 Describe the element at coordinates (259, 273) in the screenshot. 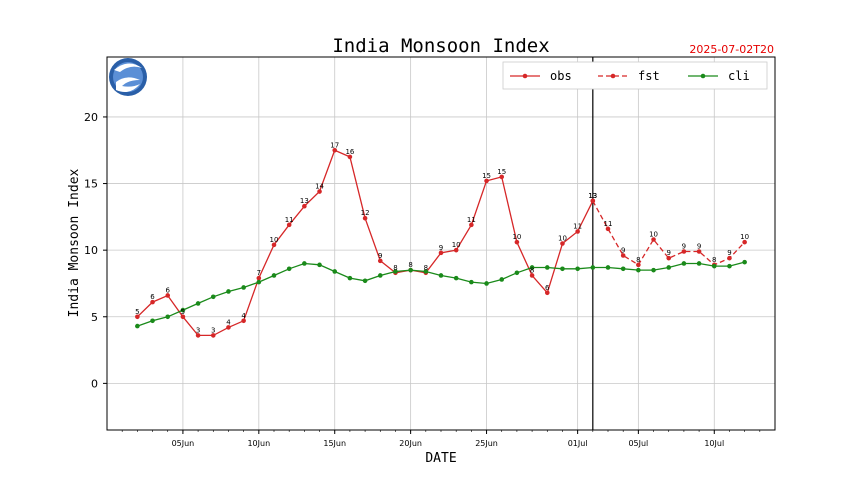

I see `data-label-obs: 7` at that location.